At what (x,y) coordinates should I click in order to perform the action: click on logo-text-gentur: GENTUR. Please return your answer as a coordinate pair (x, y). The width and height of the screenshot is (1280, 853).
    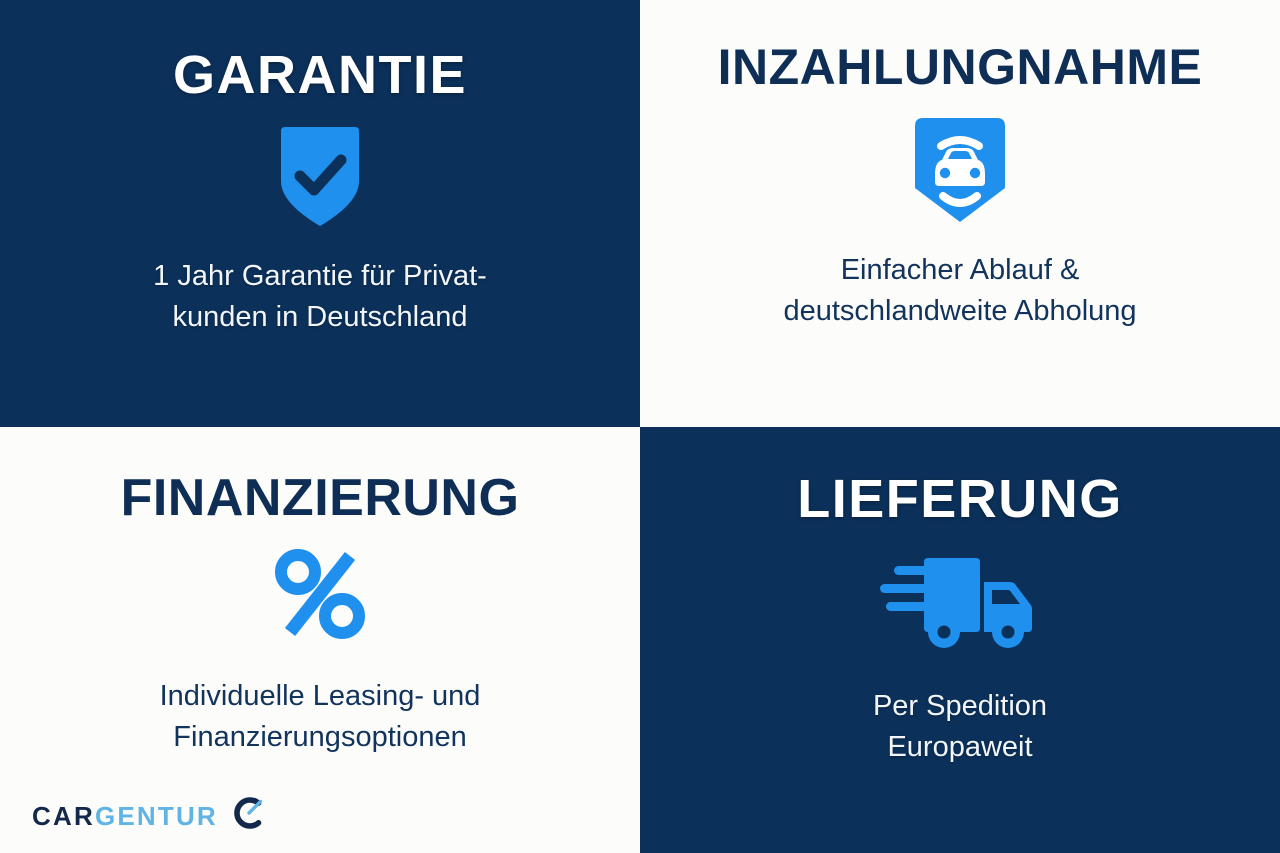
    Looking at the image, I should click on (156, 815).